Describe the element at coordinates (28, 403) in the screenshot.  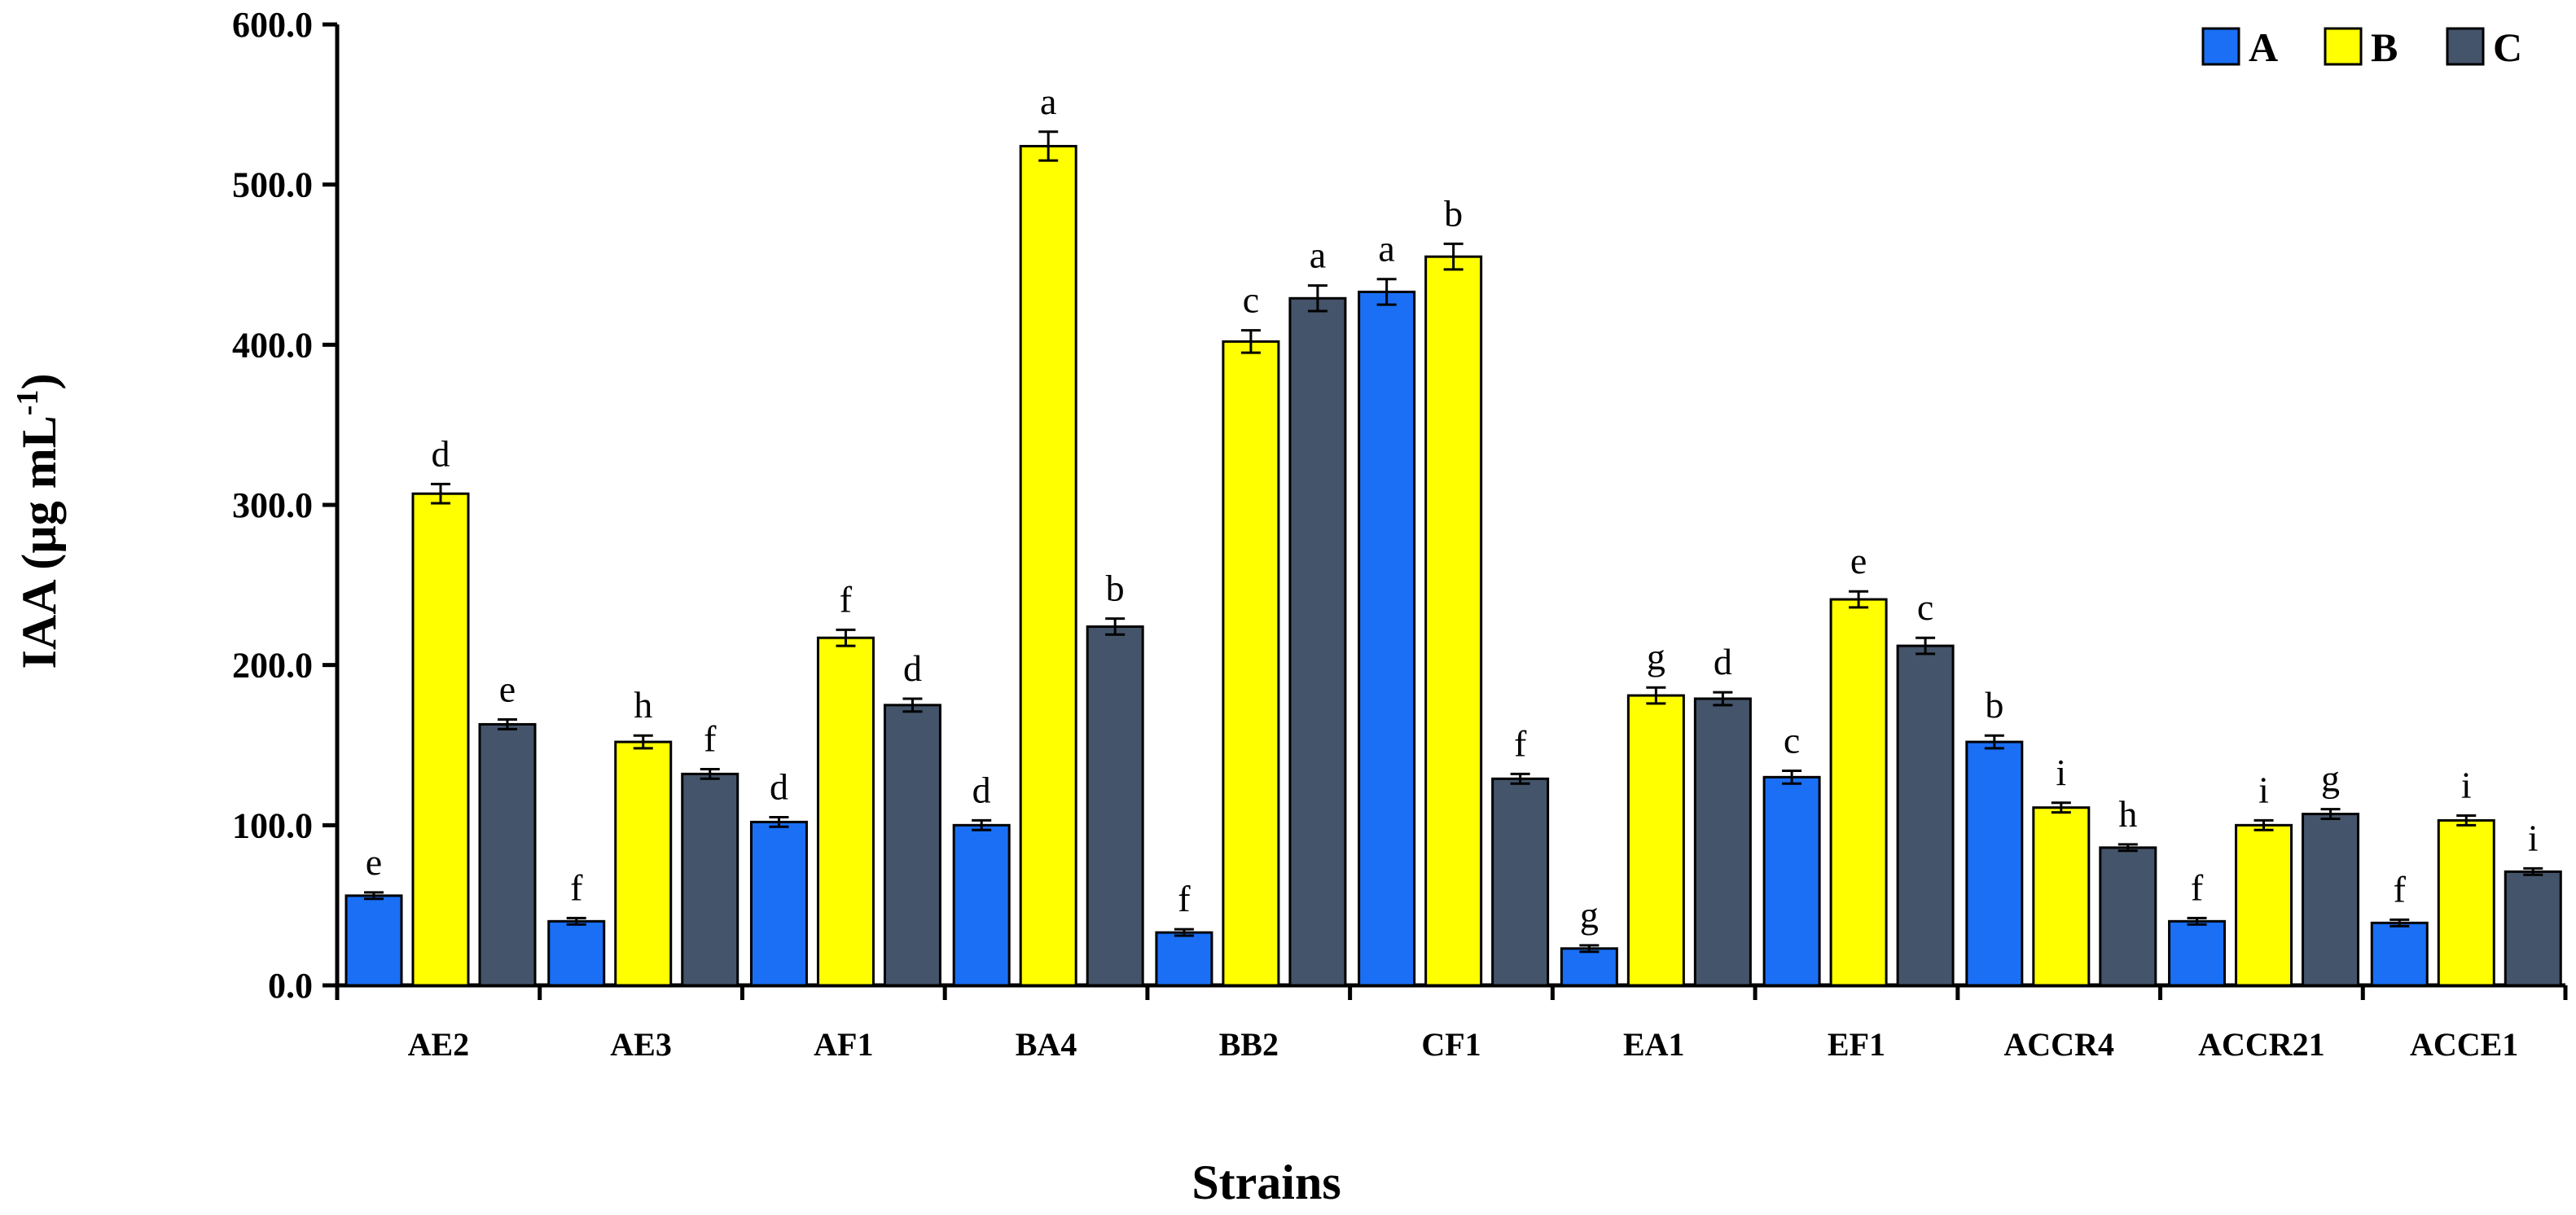
I see `y-axis-title-superscript: -1` at that location.